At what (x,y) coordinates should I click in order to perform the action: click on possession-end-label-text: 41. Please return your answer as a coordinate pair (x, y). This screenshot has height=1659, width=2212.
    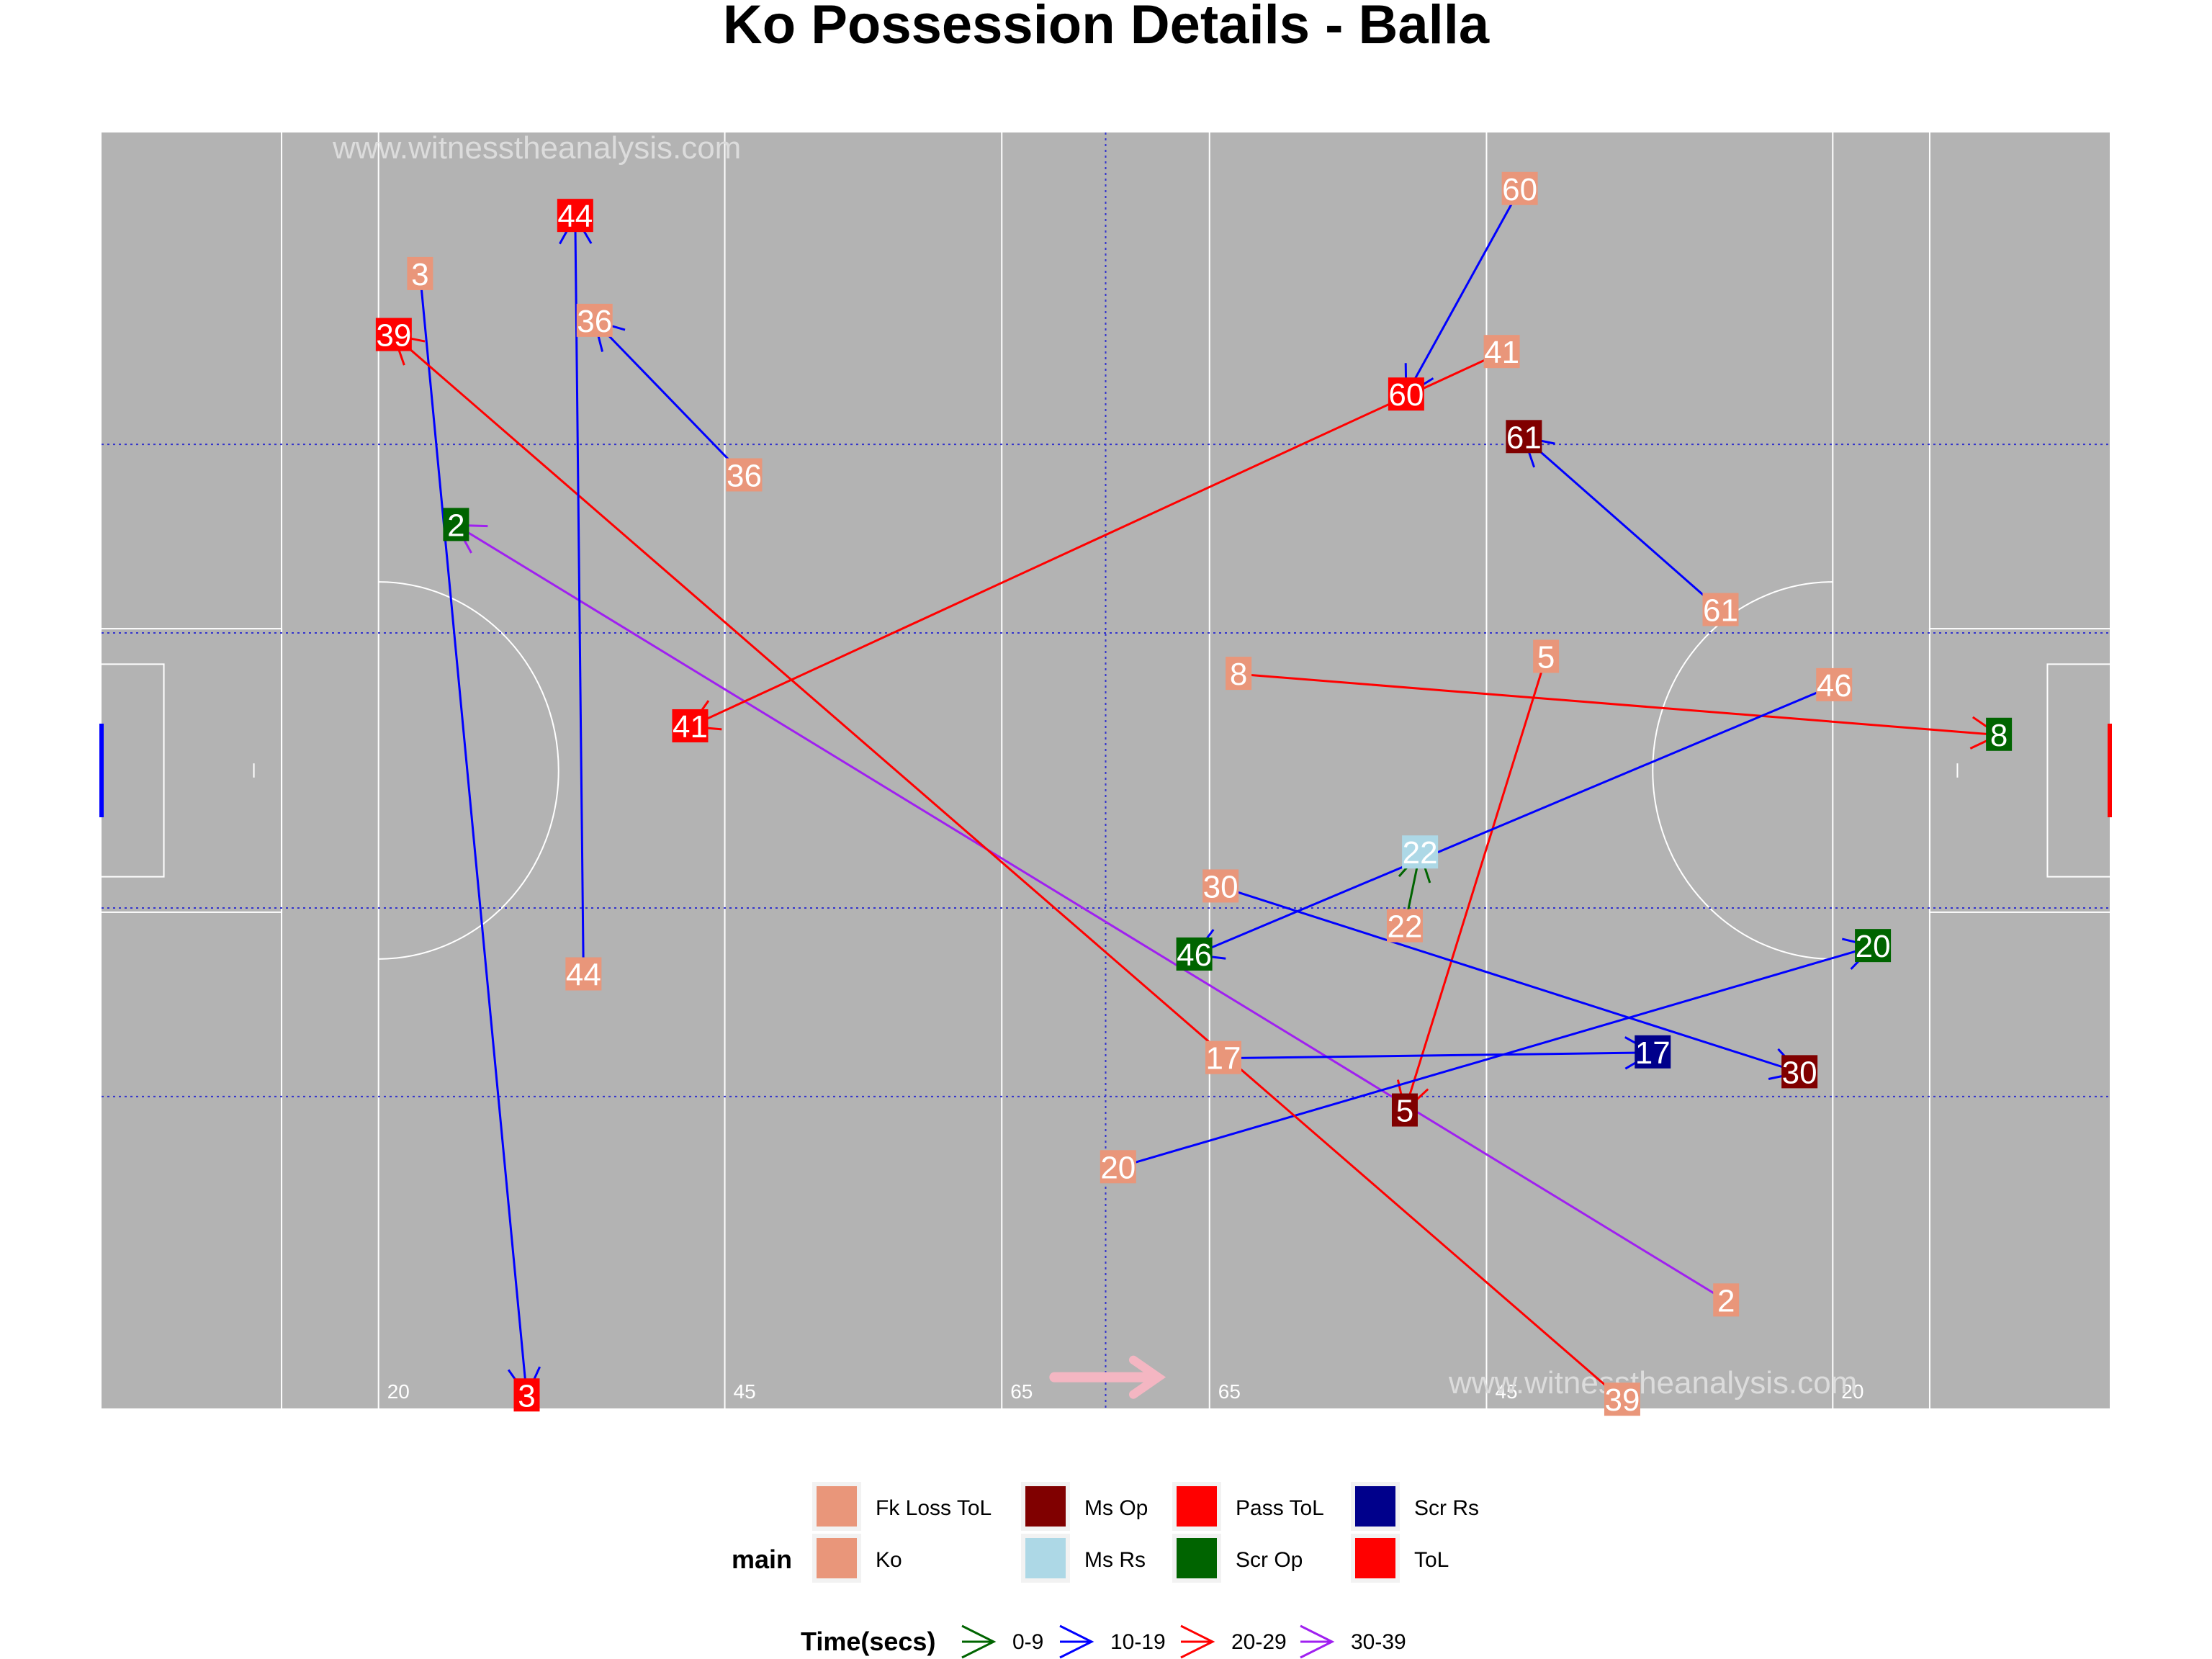
    Looking at the image, I should click on (690, 727).